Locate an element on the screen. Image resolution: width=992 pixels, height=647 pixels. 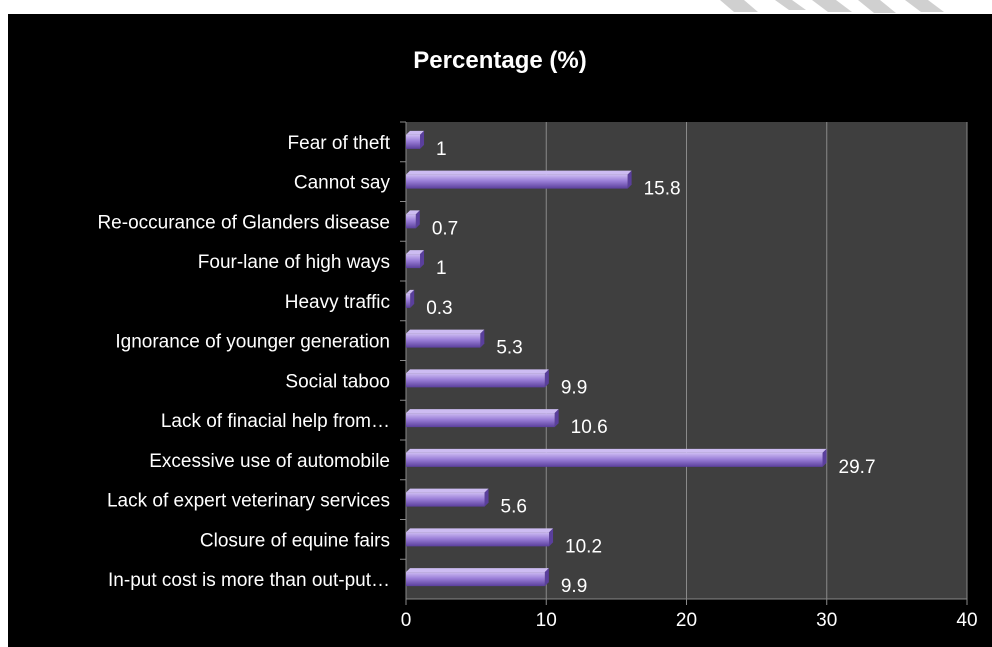
x-tick-label: 30 is located at coordinates (826, 620).